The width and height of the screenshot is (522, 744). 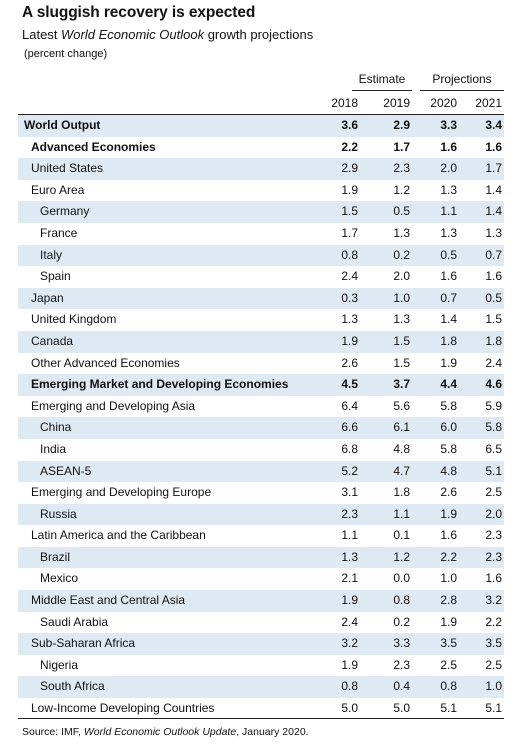 What do you see at coordinates (261, 298) in the screenshot?
I see `table-row: Japan 0.3 1.0 0.7 0.5` at bounding box center [261, 298].